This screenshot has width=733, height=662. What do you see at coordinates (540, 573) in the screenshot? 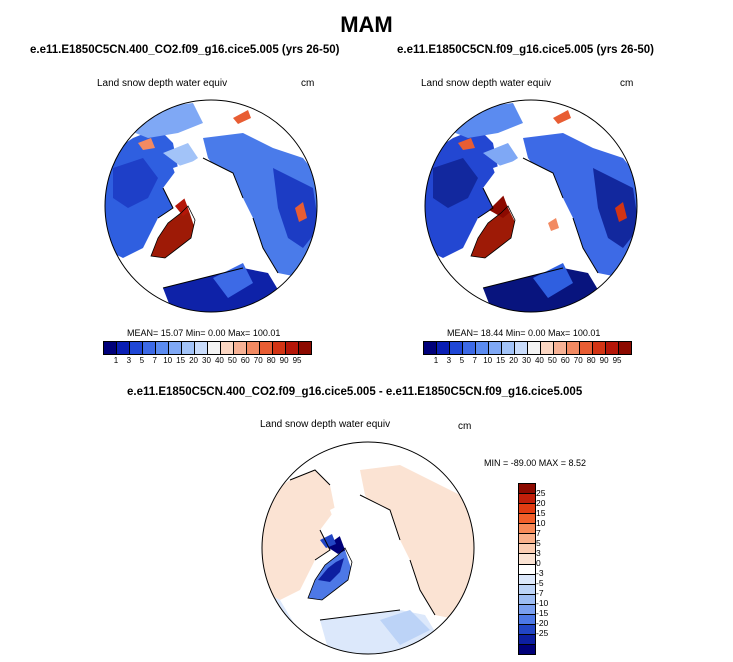
I see `colorbar-tick-label: -3` at bounding box center [540, 573].